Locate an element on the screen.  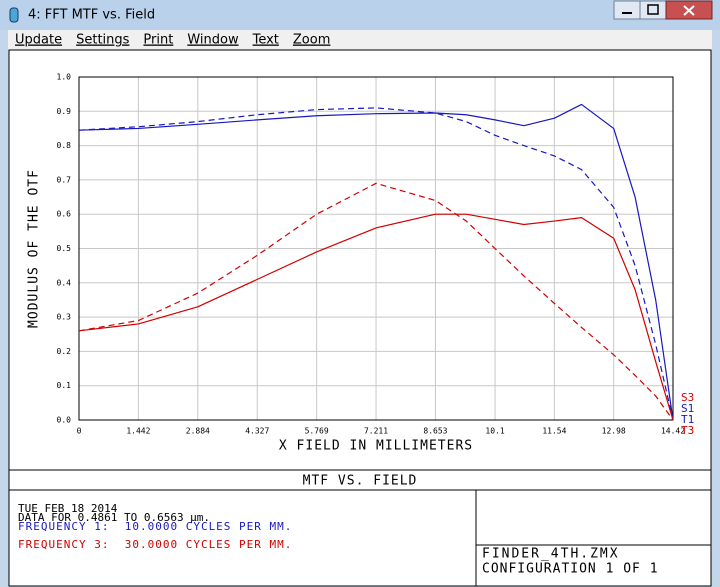
y-tick-label: 0.7 is located at coordinates (64, 179).